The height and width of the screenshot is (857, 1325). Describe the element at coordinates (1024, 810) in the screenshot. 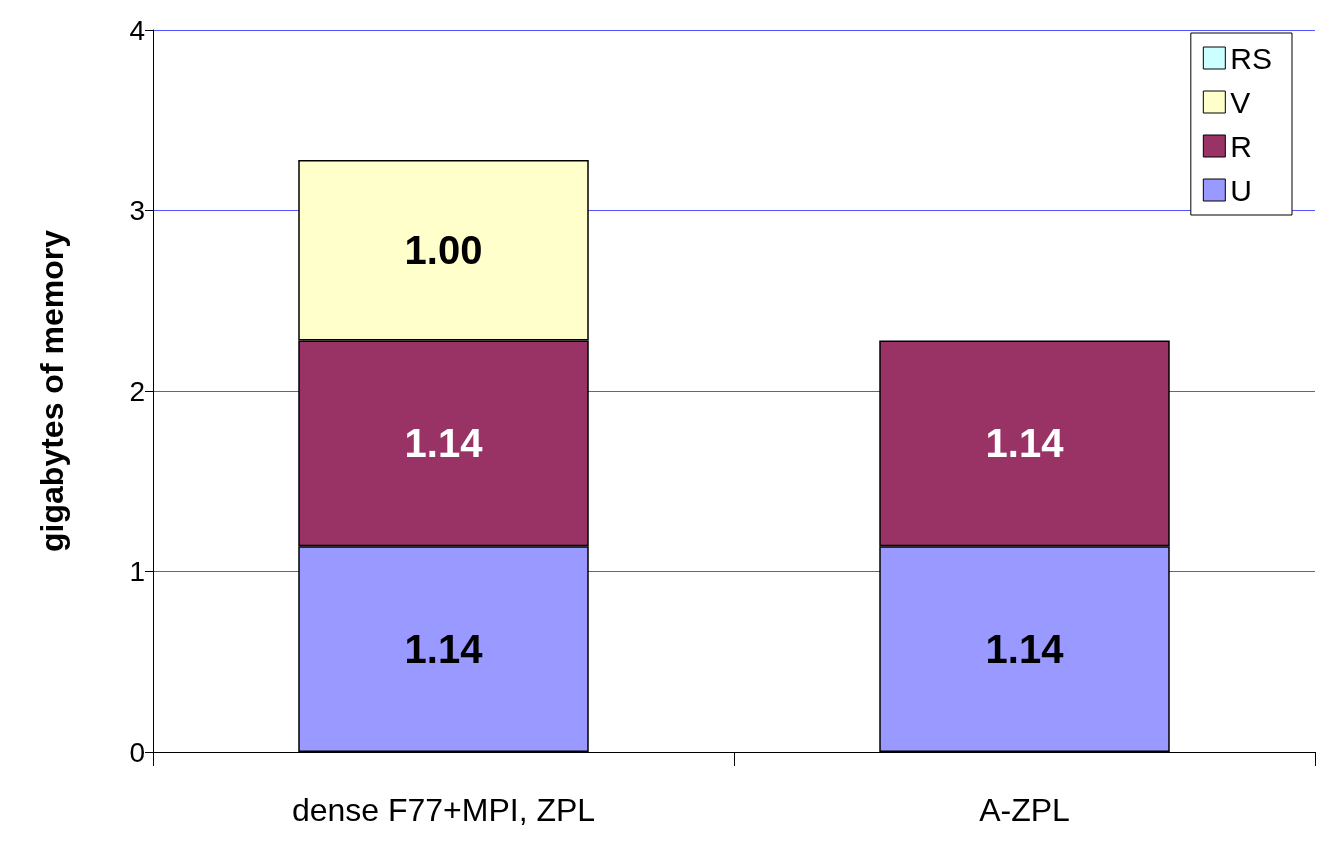

I see `x-tick-label: A-ZPL` at that location.